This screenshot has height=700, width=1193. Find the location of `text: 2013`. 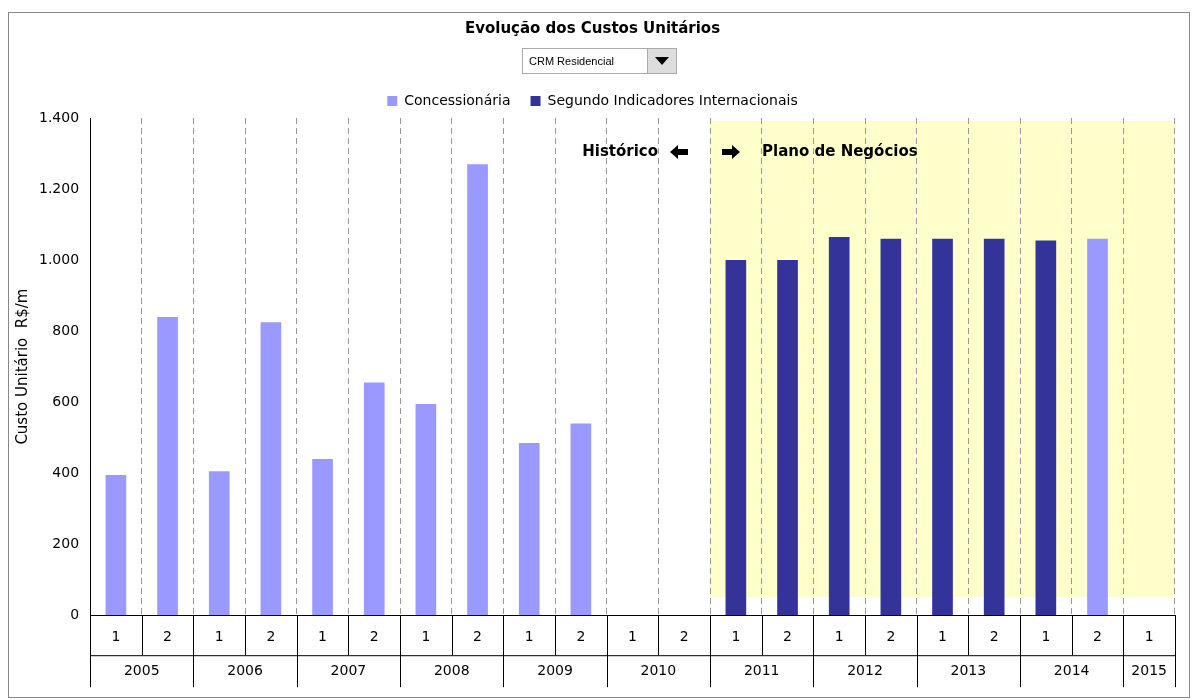

text: 2013 is located at coordinates (968, 669).